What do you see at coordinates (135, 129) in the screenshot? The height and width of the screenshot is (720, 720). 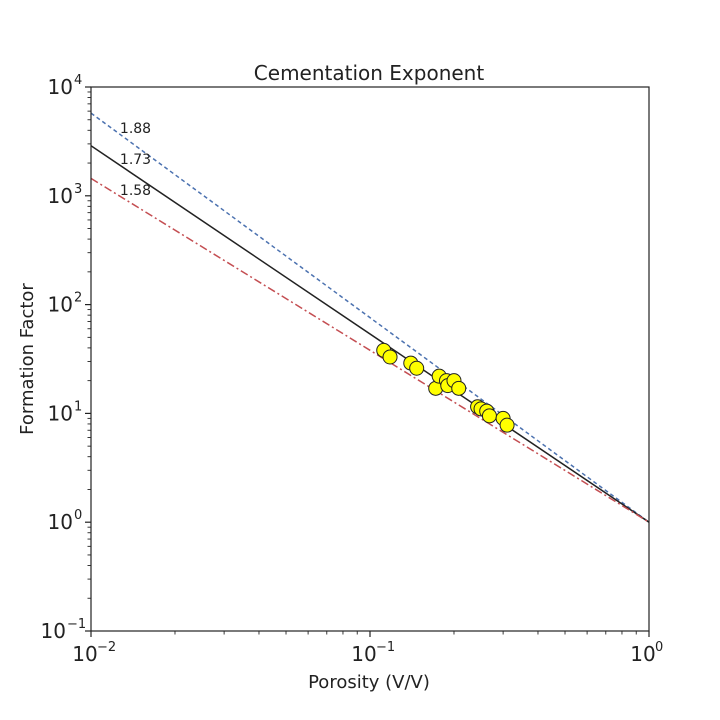 I see `line-label-0: 1.88` at bounding box center [135, 129].